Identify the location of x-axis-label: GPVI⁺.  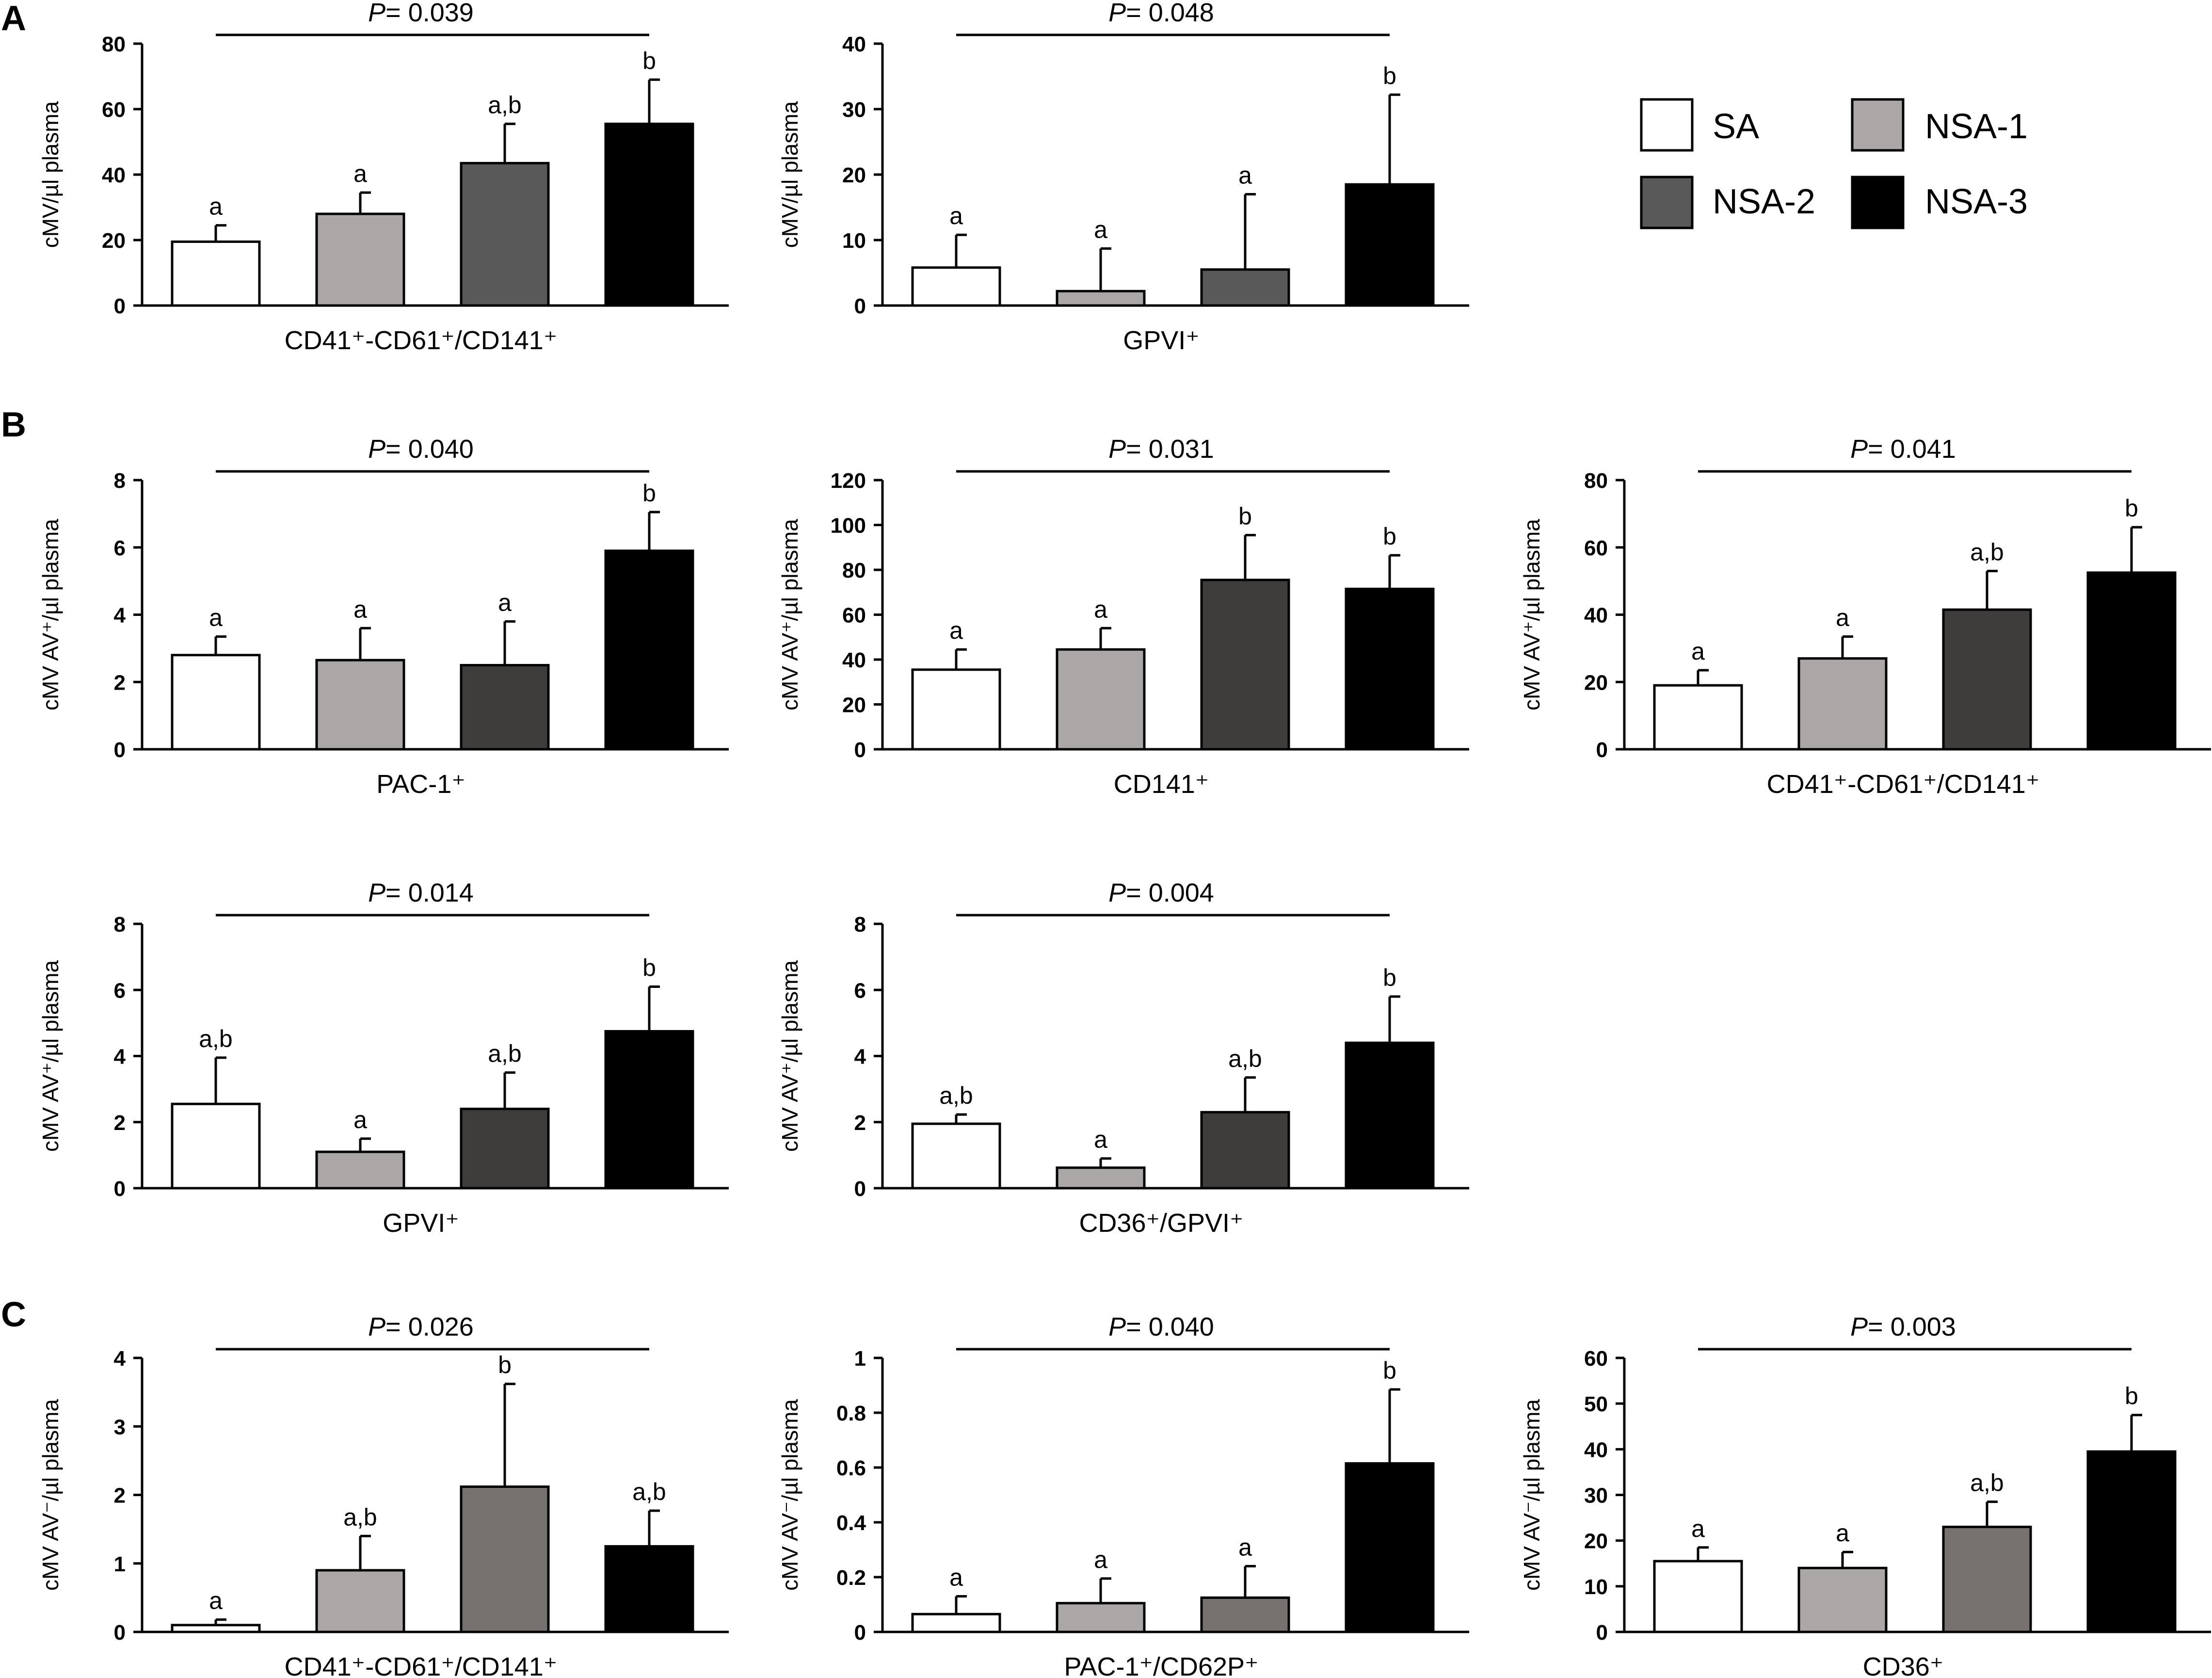
(421, 1223).